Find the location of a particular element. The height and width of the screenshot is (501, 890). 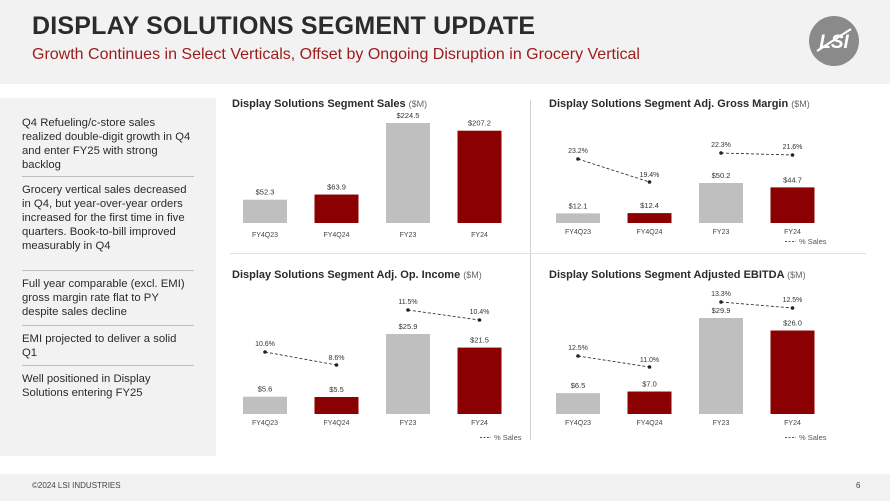

pct-sales-label: 23.2% is located at coordinates (578, 151).